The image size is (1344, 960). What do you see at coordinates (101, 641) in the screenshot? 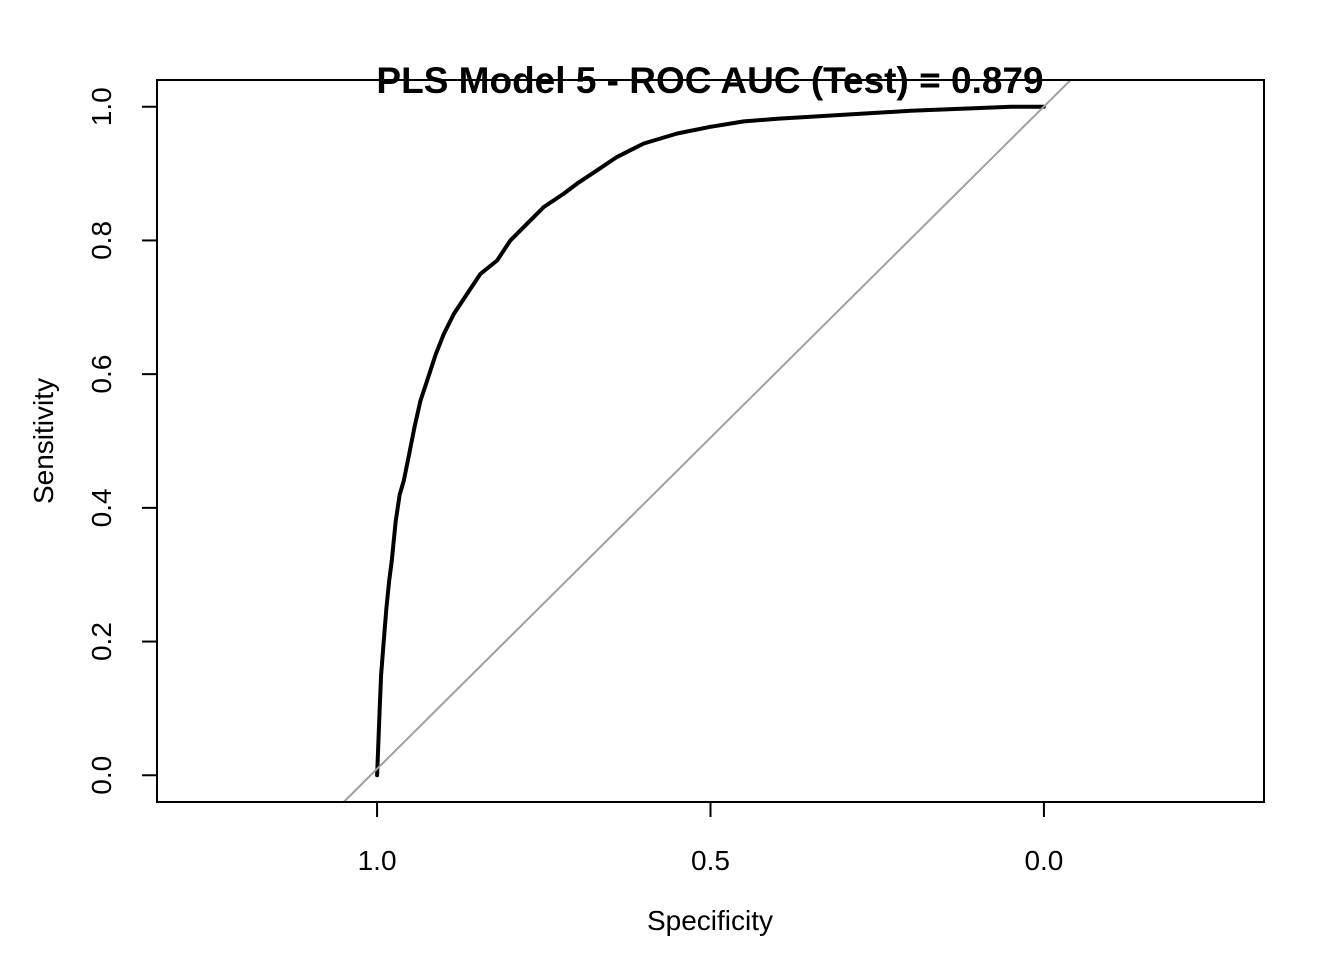
I see `y-tick-label: 0.2` at bounding box center [101, 641].